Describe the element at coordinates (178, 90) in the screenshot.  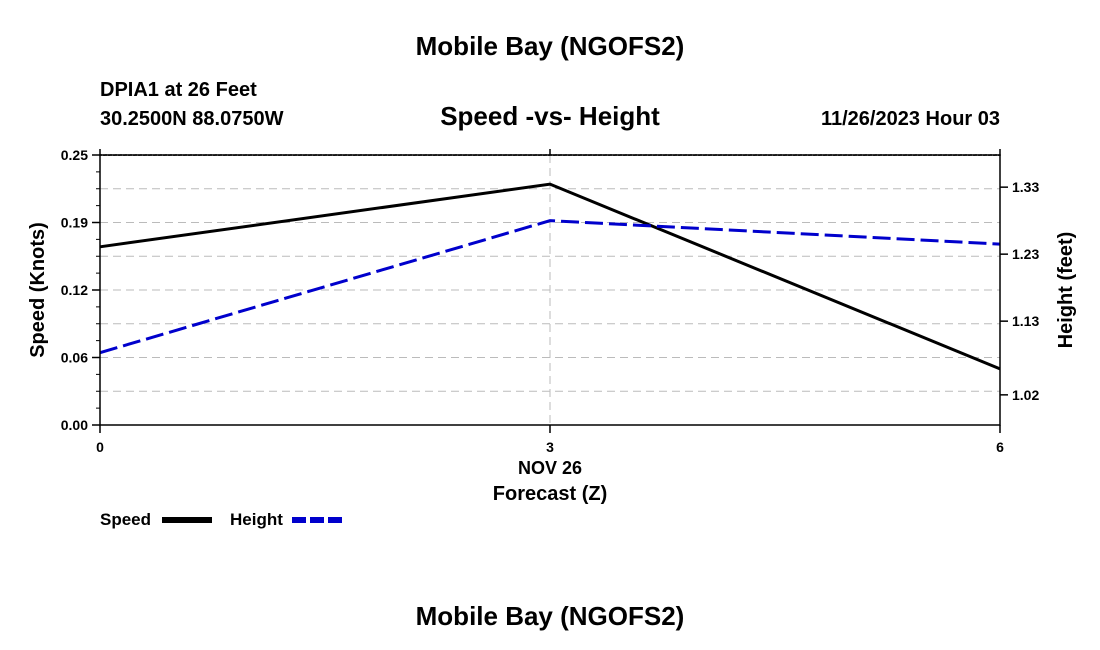
I see `station-name: DPIA1 at 26 Feet` at that location.